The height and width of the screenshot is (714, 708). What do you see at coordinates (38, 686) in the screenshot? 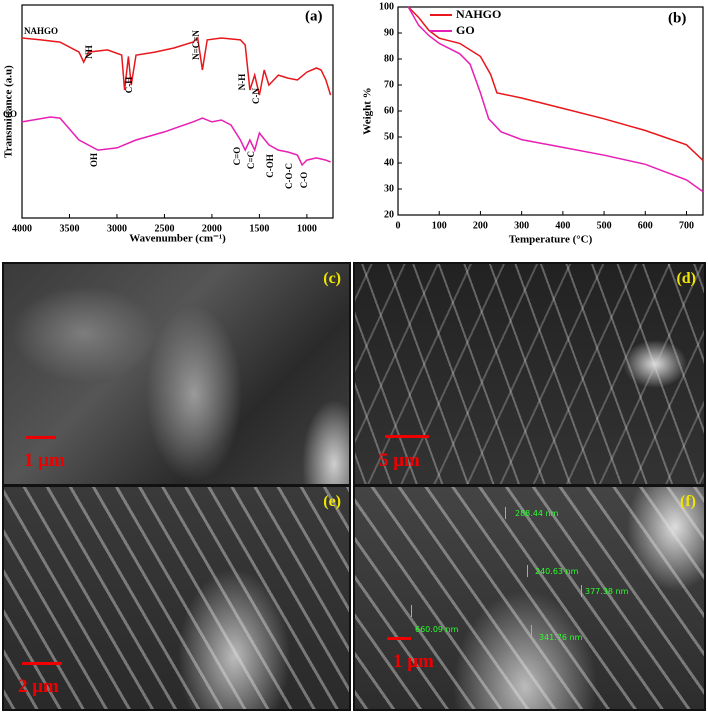
I see `scale-label: 2 μm` at bounding box center [38, 686].